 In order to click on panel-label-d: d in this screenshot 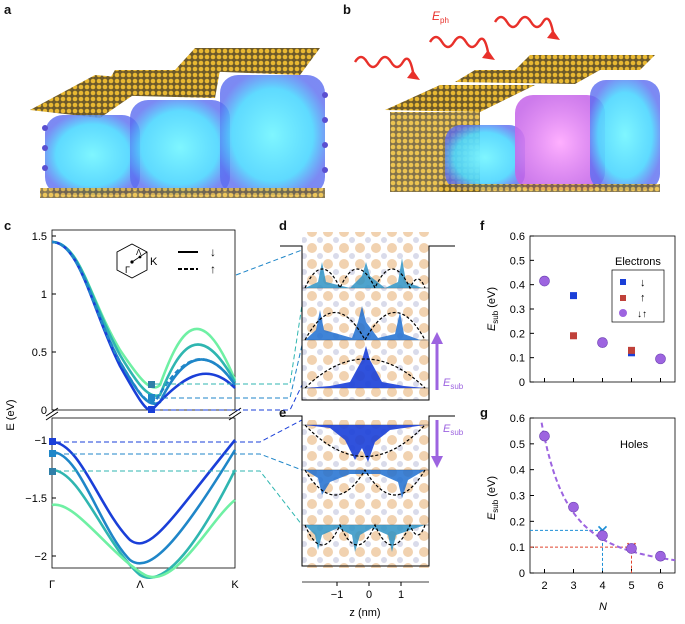, I will do `click(283, 225)`.